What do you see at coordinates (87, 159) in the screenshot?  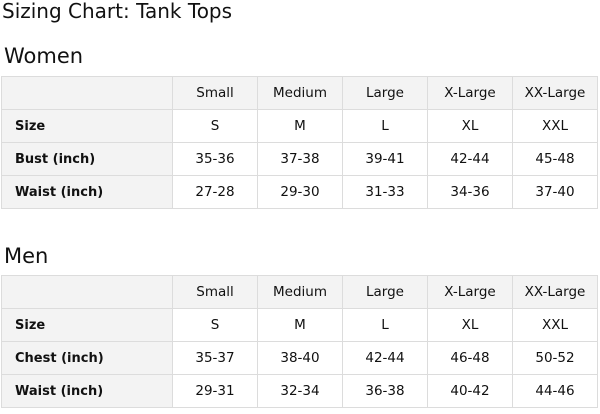 I see `row-header: Bust (inch)` at bounding box center [87, 159].